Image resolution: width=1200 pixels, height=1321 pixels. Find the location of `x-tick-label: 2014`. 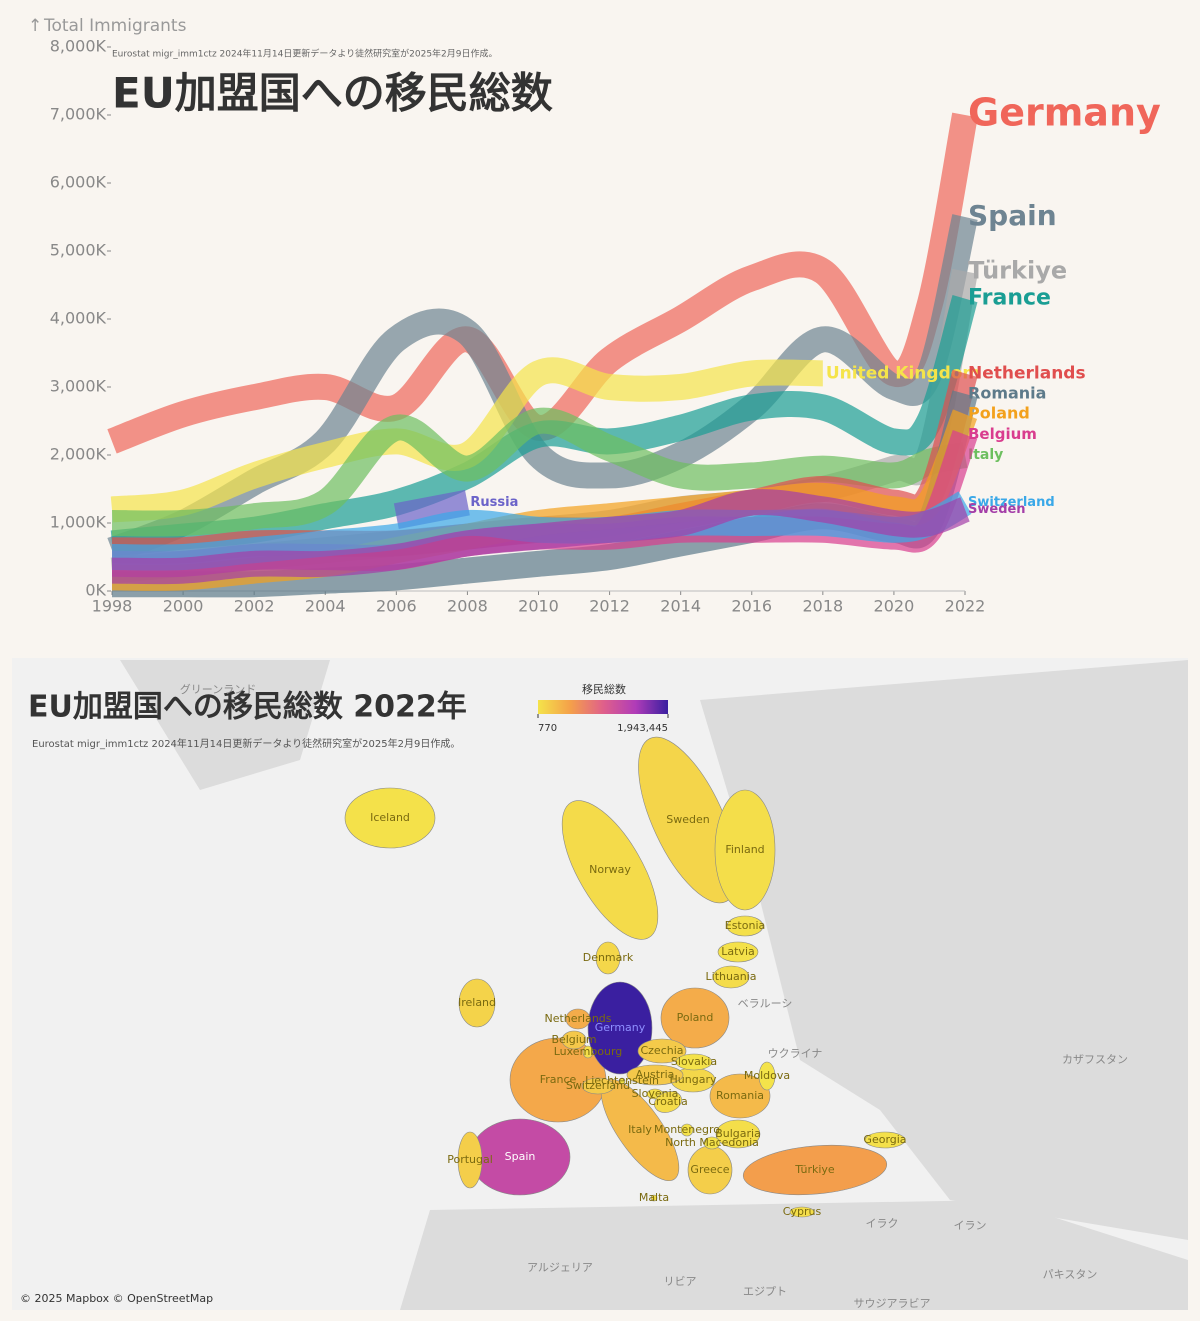

x-tick-label: 2014 is located at coordinates (680, 606).